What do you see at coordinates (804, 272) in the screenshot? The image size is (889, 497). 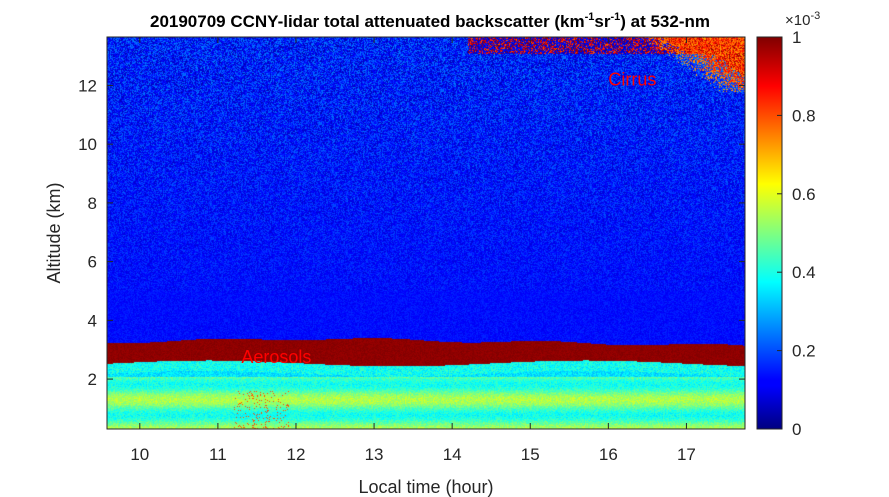 I see `colorbar-tick-label: 0.4` at bounding box center [804, 272].